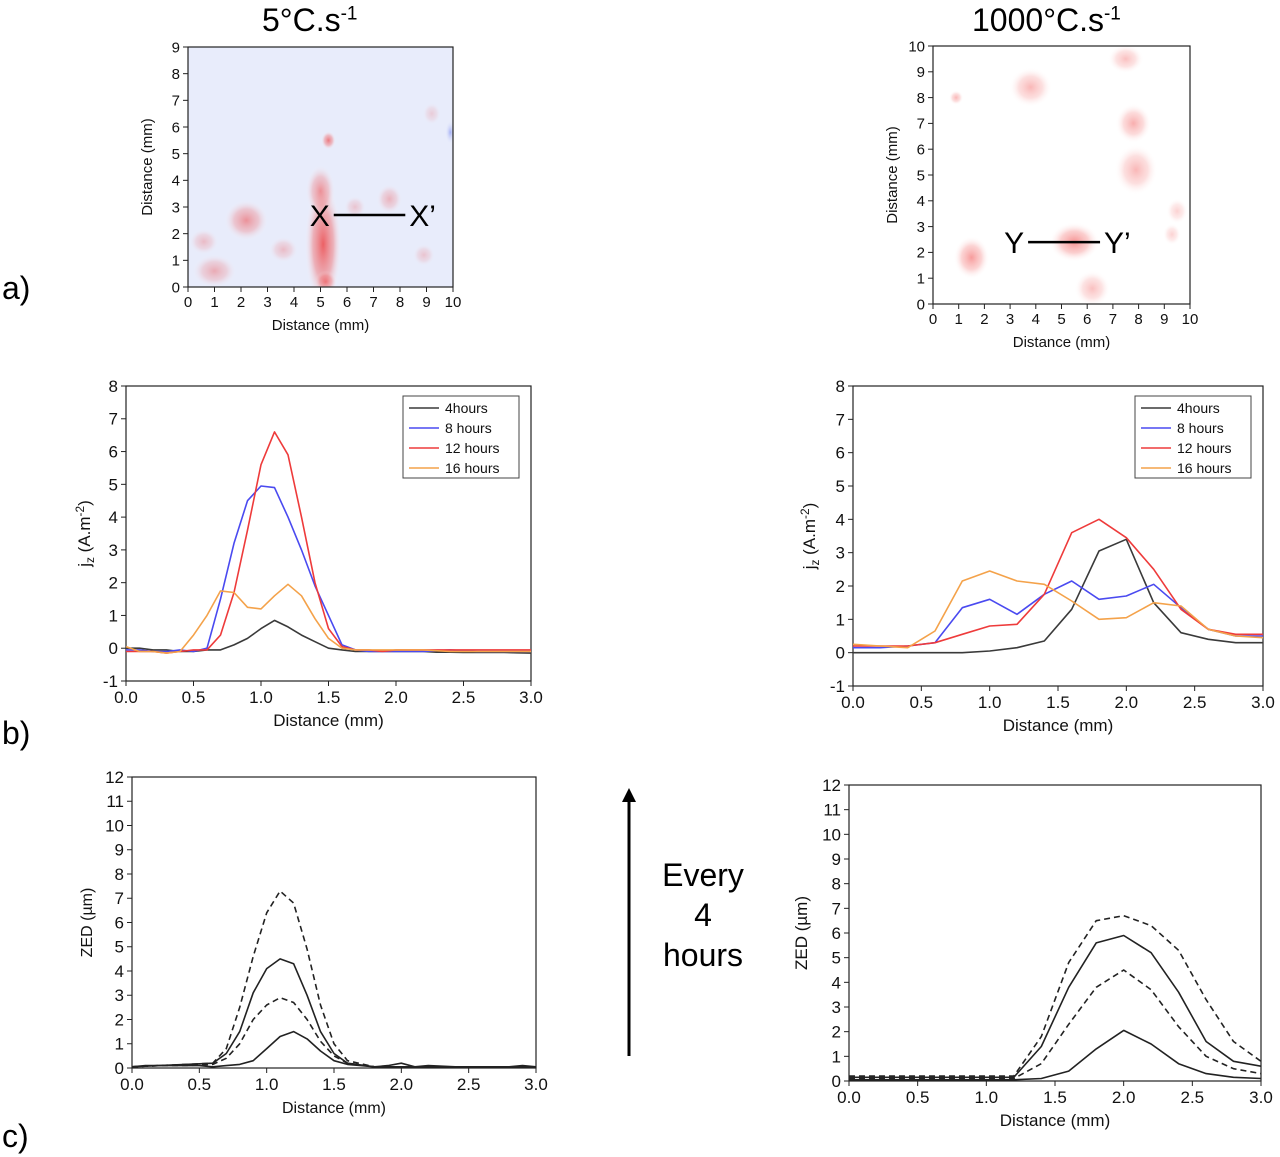  Describe the element at coordinates (426, 302) in the screenshot. I see `x-tick-label: 9` at that location.